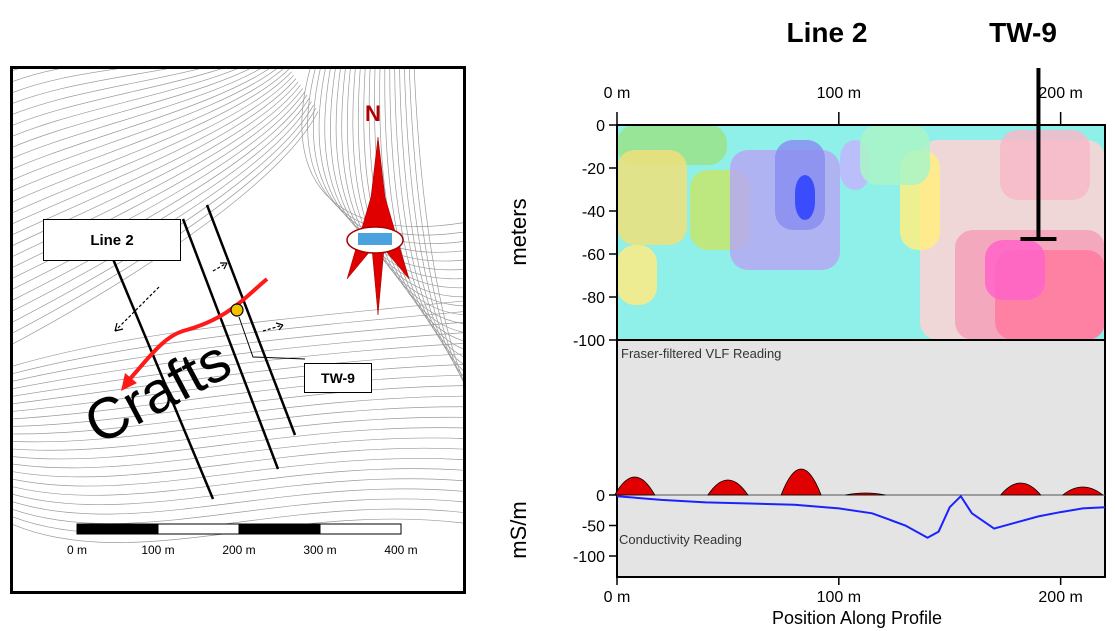 The width and height of the screenshot is (1115, 631). Describe the element at coordinates (373, 113) in the screenshot. I see `north-label: N` at that location.